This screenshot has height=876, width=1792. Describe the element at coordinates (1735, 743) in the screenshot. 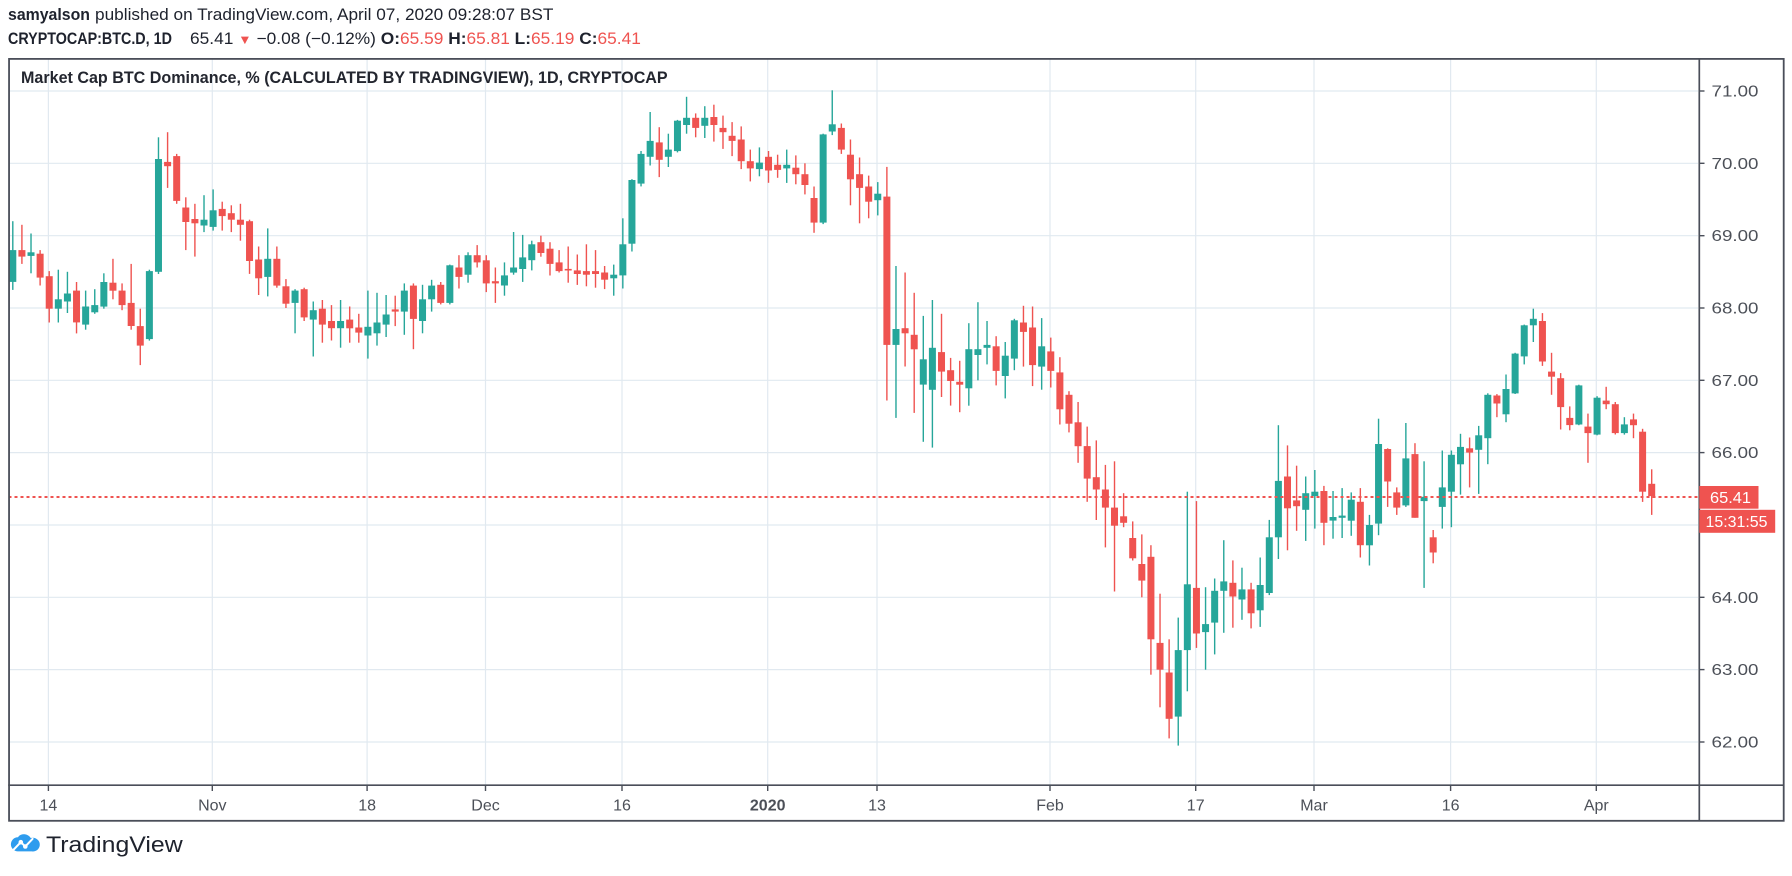

I see `svg-text: 62.00` at that location.